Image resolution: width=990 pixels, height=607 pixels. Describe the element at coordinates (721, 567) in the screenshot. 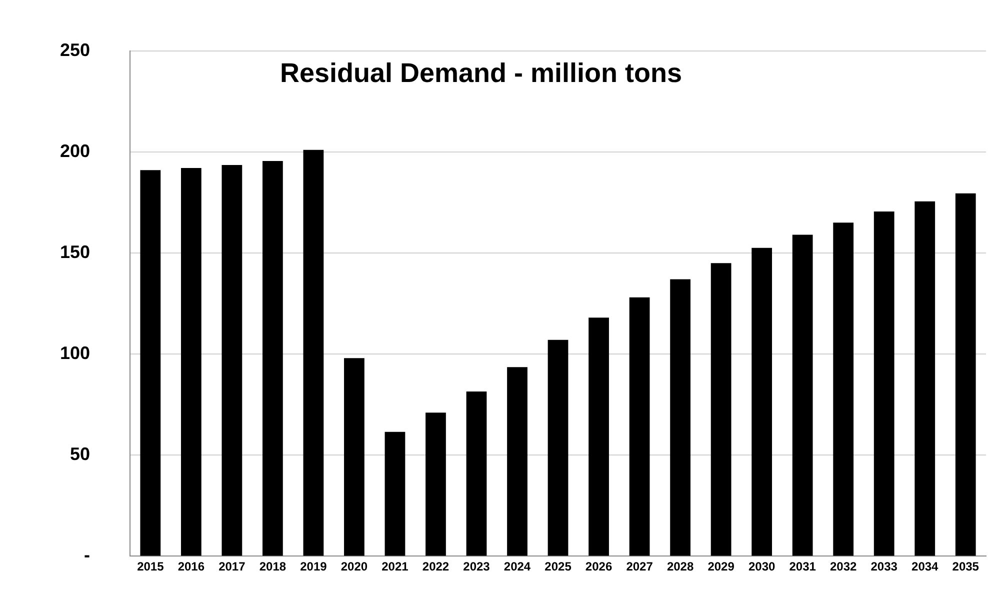

I see `x-tick-label: 2029` at that location.